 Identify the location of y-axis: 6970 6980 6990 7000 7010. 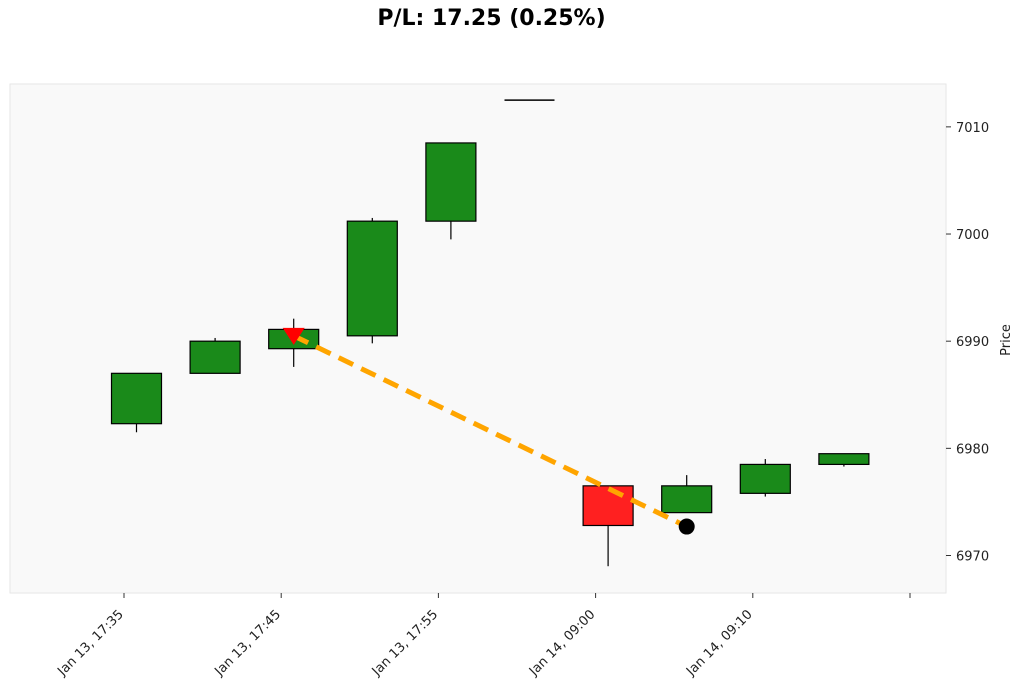
(967, 342).